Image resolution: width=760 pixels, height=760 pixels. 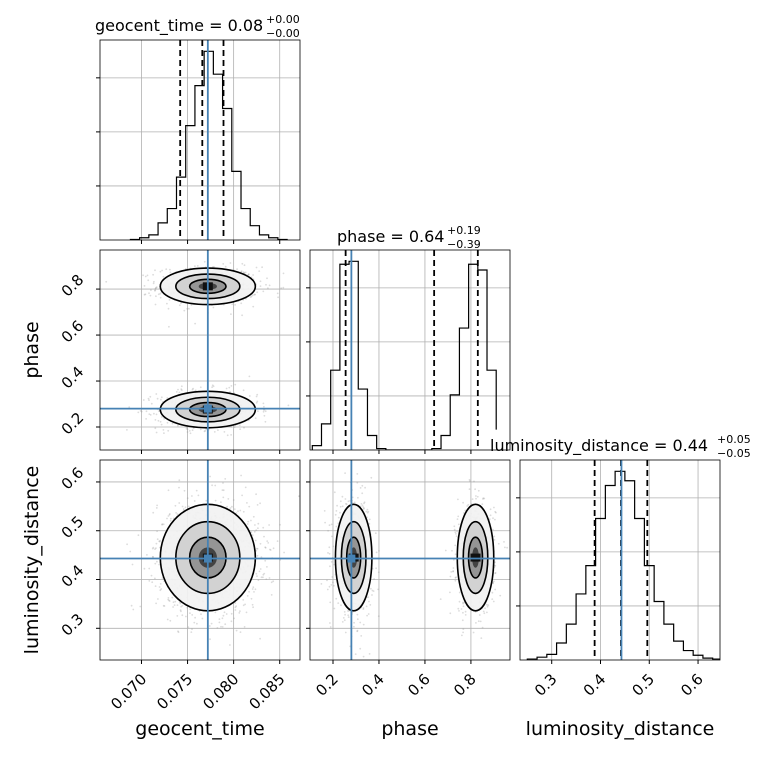 I want to click on density-peak, so click(x=475, y=557).